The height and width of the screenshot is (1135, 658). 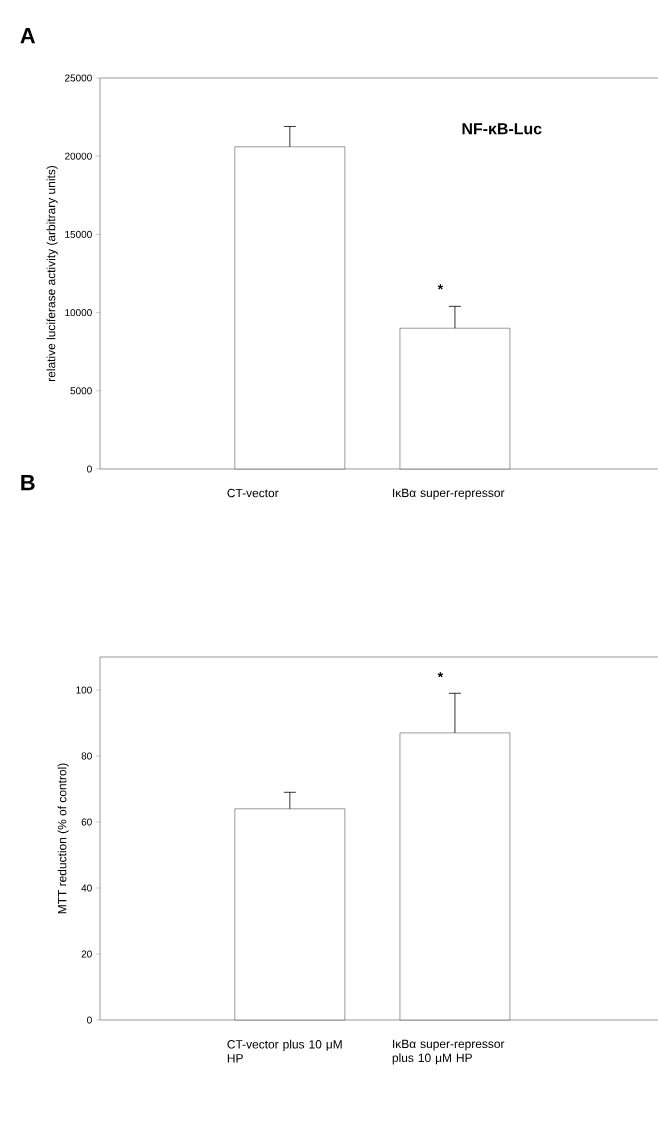 I want to click on x-tick-label: CT-vector plus 10 μM HP, so click(x=284, y=1051).